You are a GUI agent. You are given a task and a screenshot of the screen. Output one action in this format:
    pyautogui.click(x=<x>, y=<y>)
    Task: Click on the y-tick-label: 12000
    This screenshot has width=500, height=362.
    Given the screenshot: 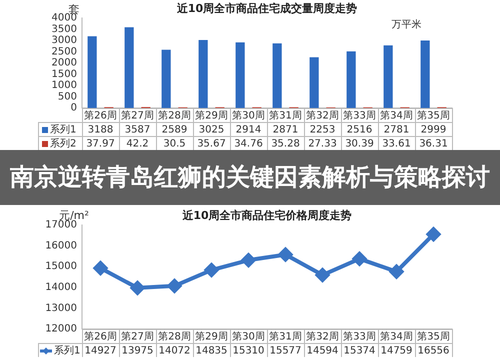 What is the action you would take?
    pyautogui.click(x=61, y=329)
    